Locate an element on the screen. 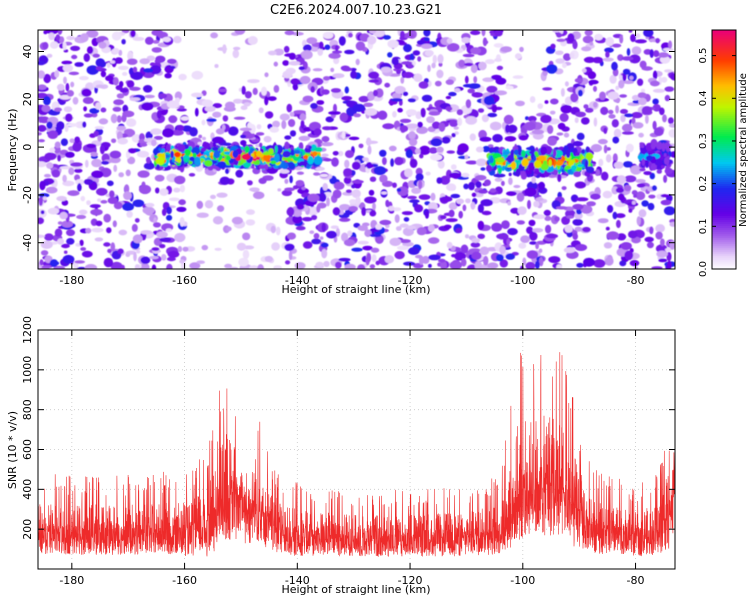  x-tick-label: -80 is located at coordinates (636, 280).